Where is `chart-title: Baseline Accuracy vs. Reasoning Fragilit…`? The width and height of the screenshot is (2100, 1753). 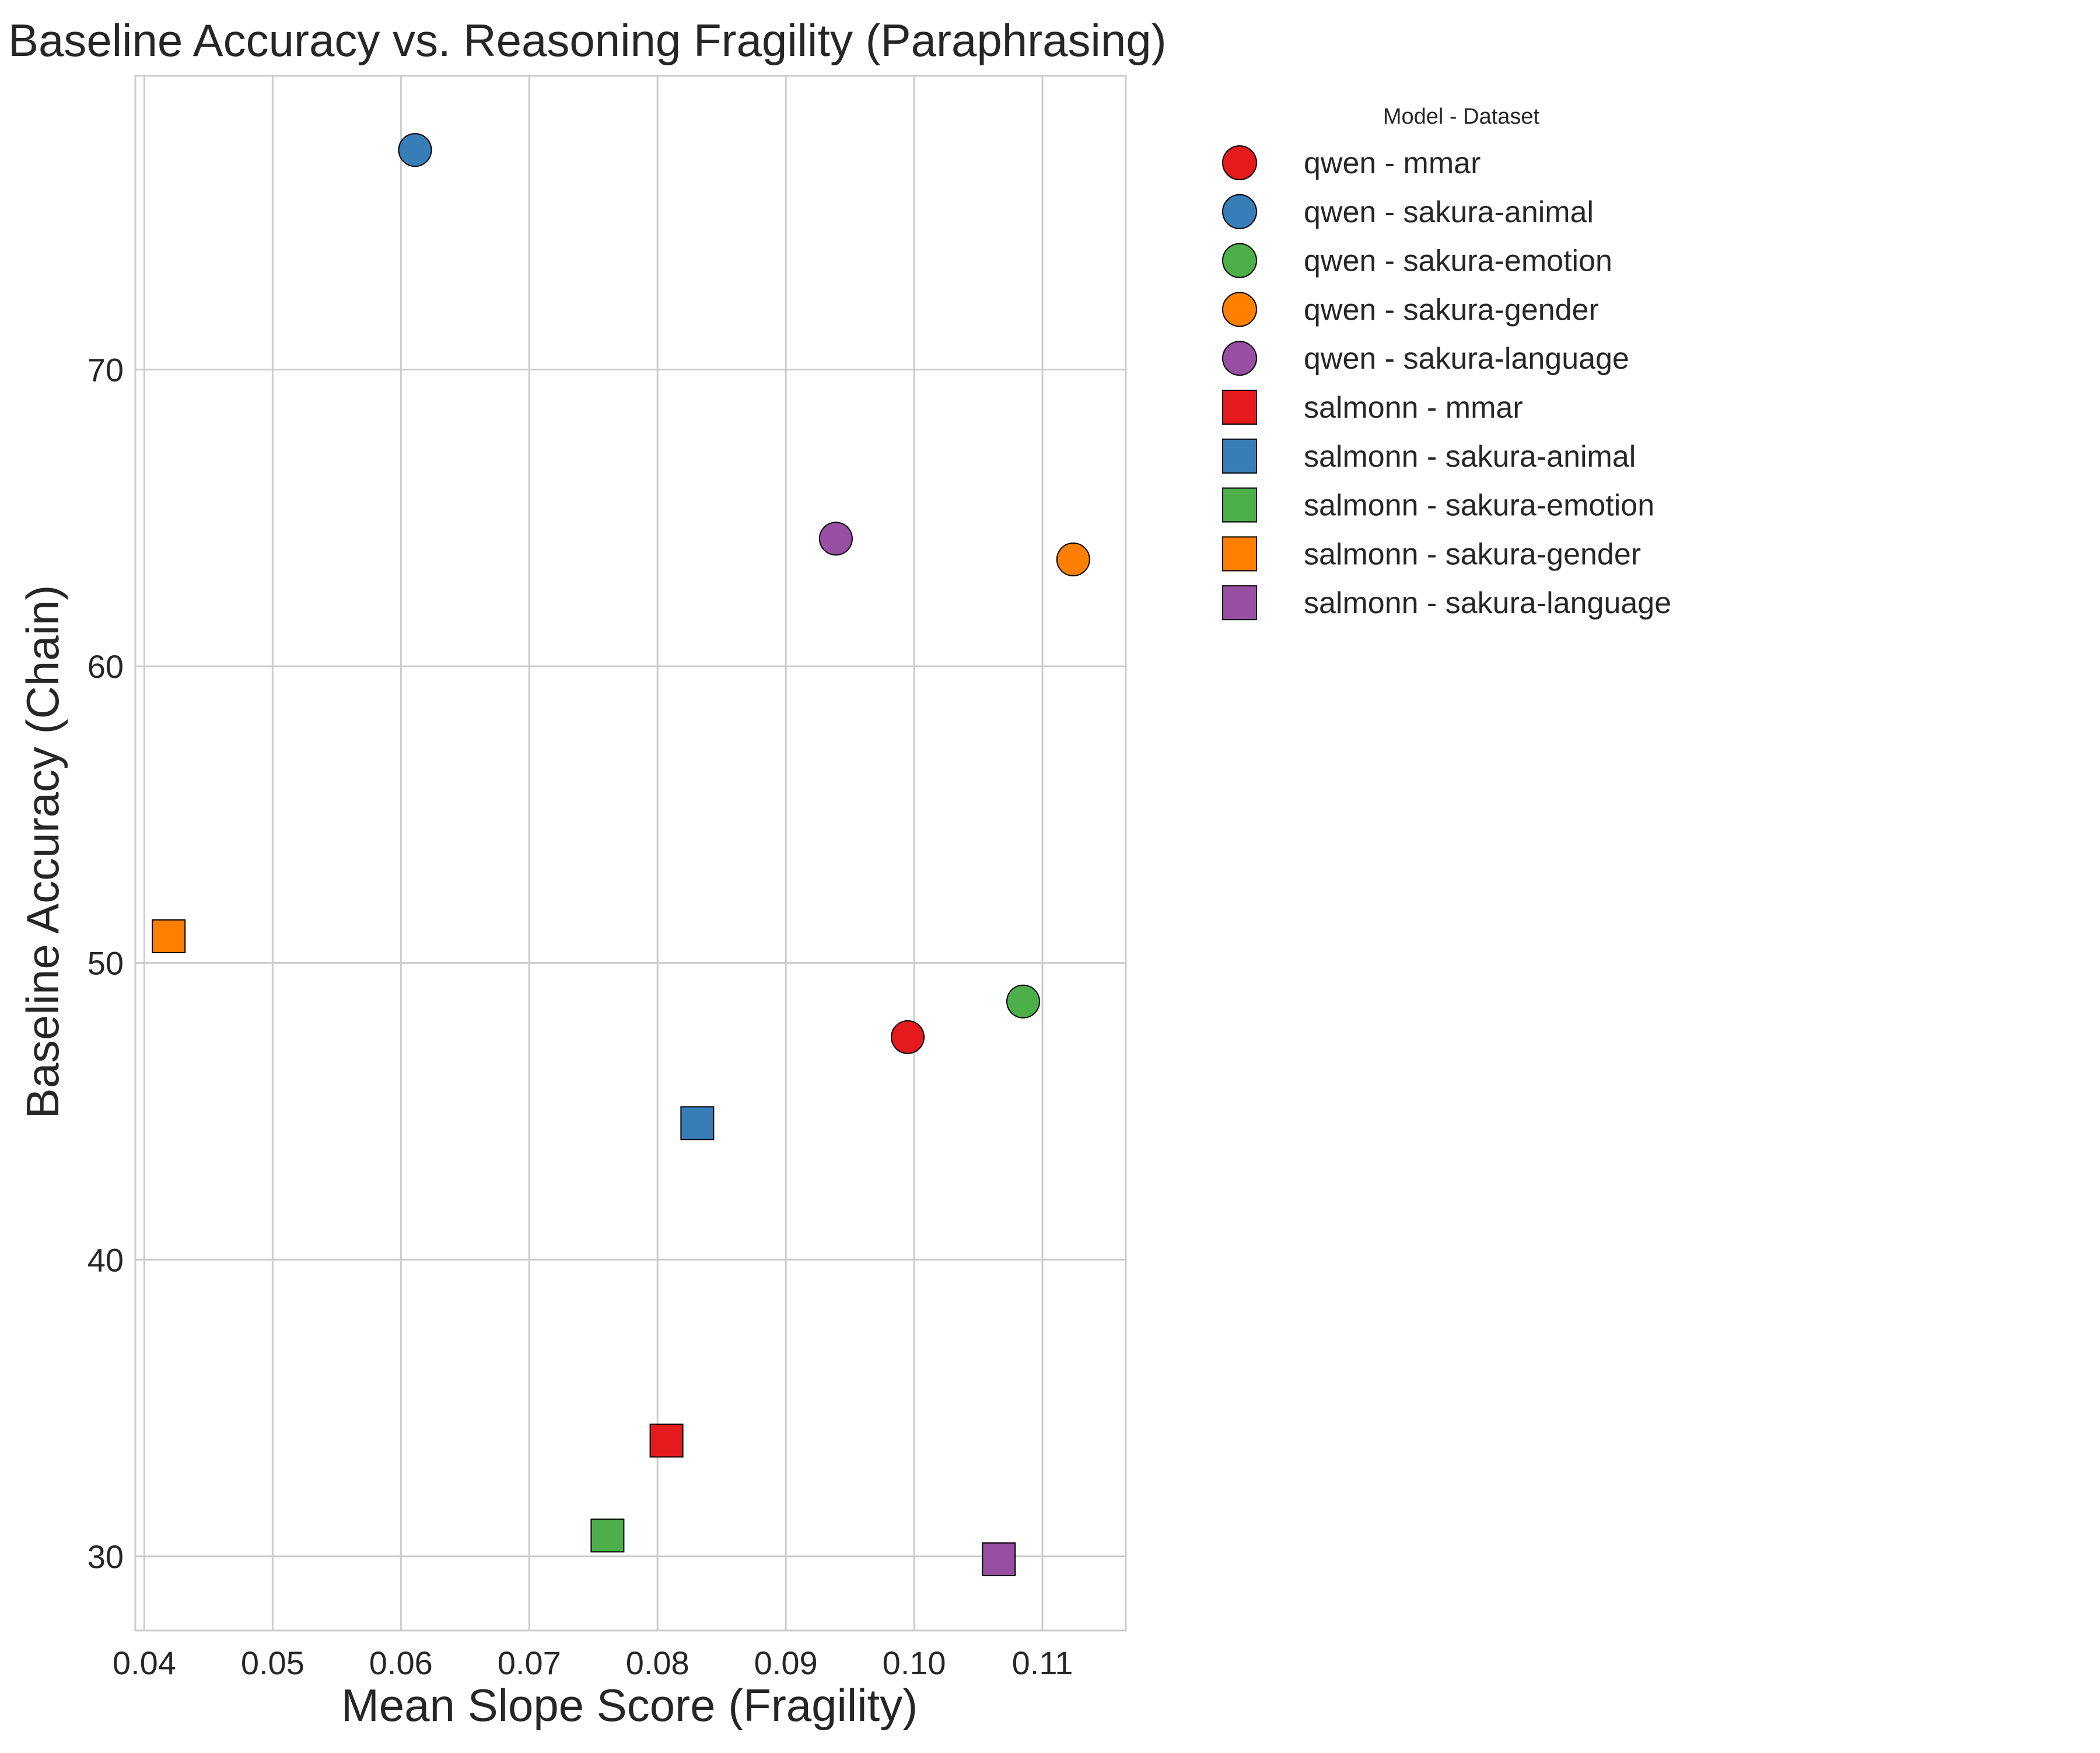
chart-title: Baseline Accuracy vs. Reasoning Fragilit… is located at coordinates (587, 40).